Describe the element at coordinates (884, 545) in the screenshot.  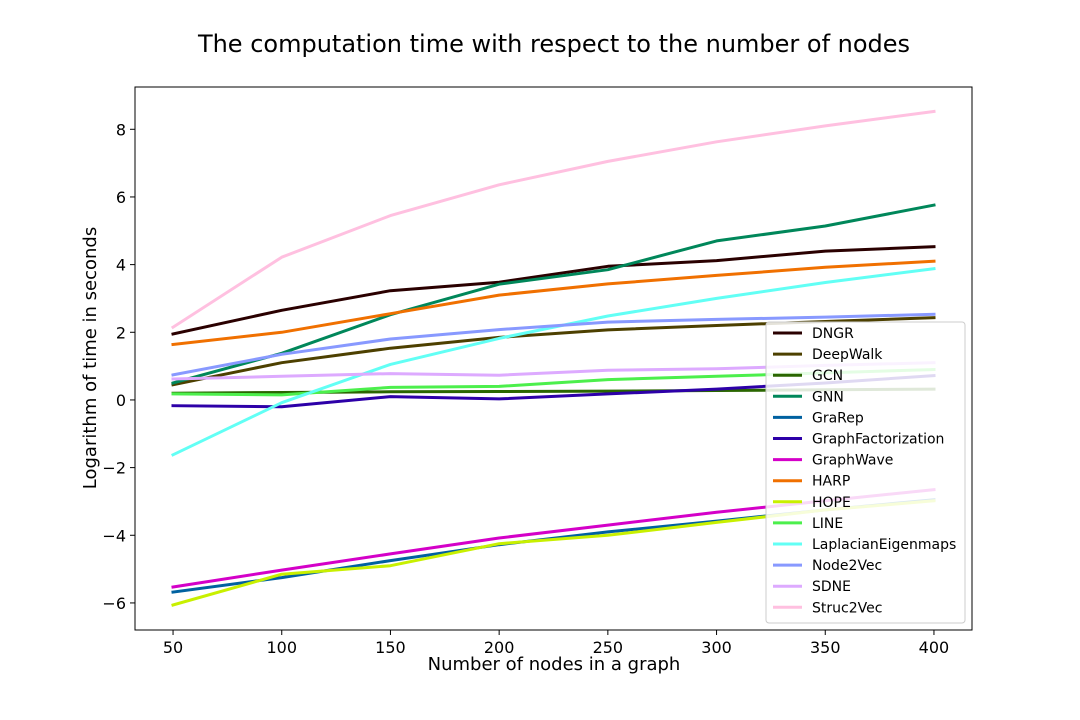
I see `legend-label: LaplacianEigenmaps` at that location.